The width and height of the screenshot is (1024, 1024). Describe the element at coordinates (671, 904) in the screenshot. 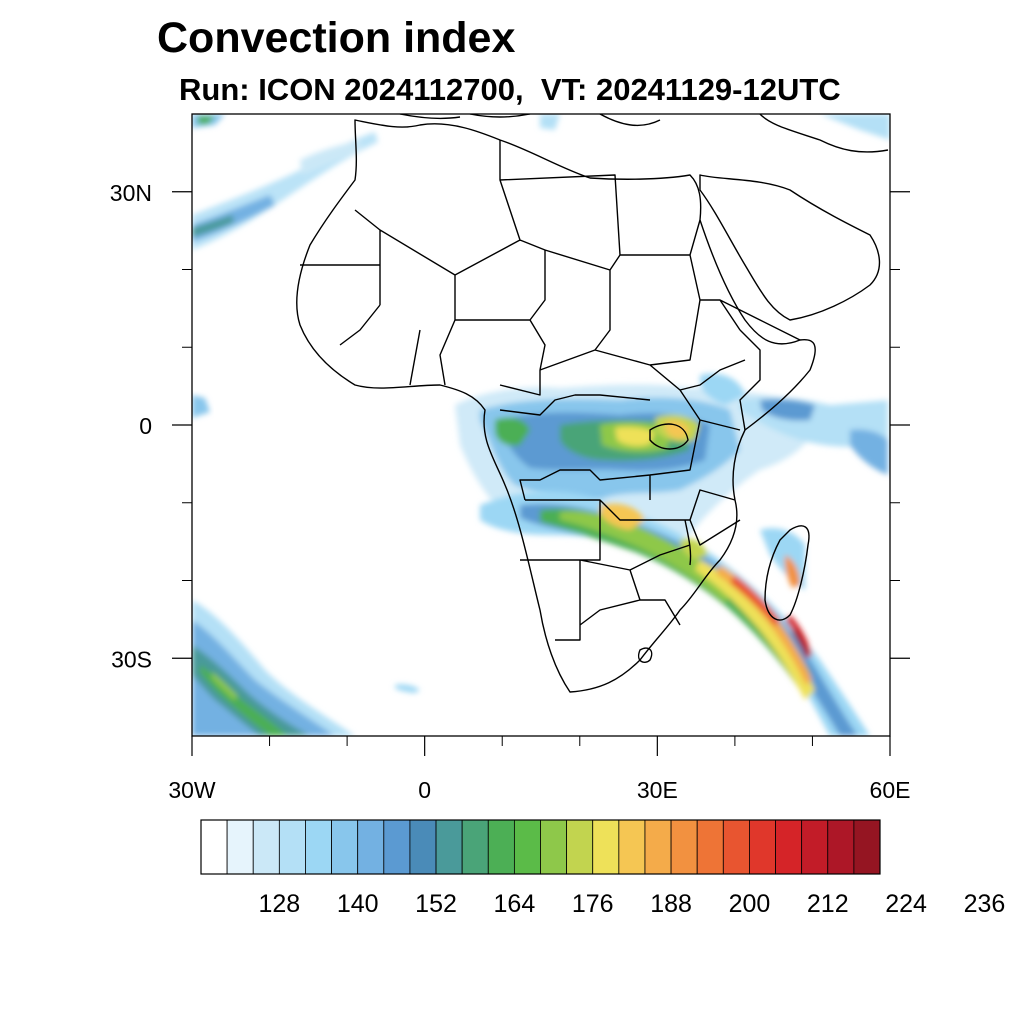

I see `colorbar-label: 188` at that location.